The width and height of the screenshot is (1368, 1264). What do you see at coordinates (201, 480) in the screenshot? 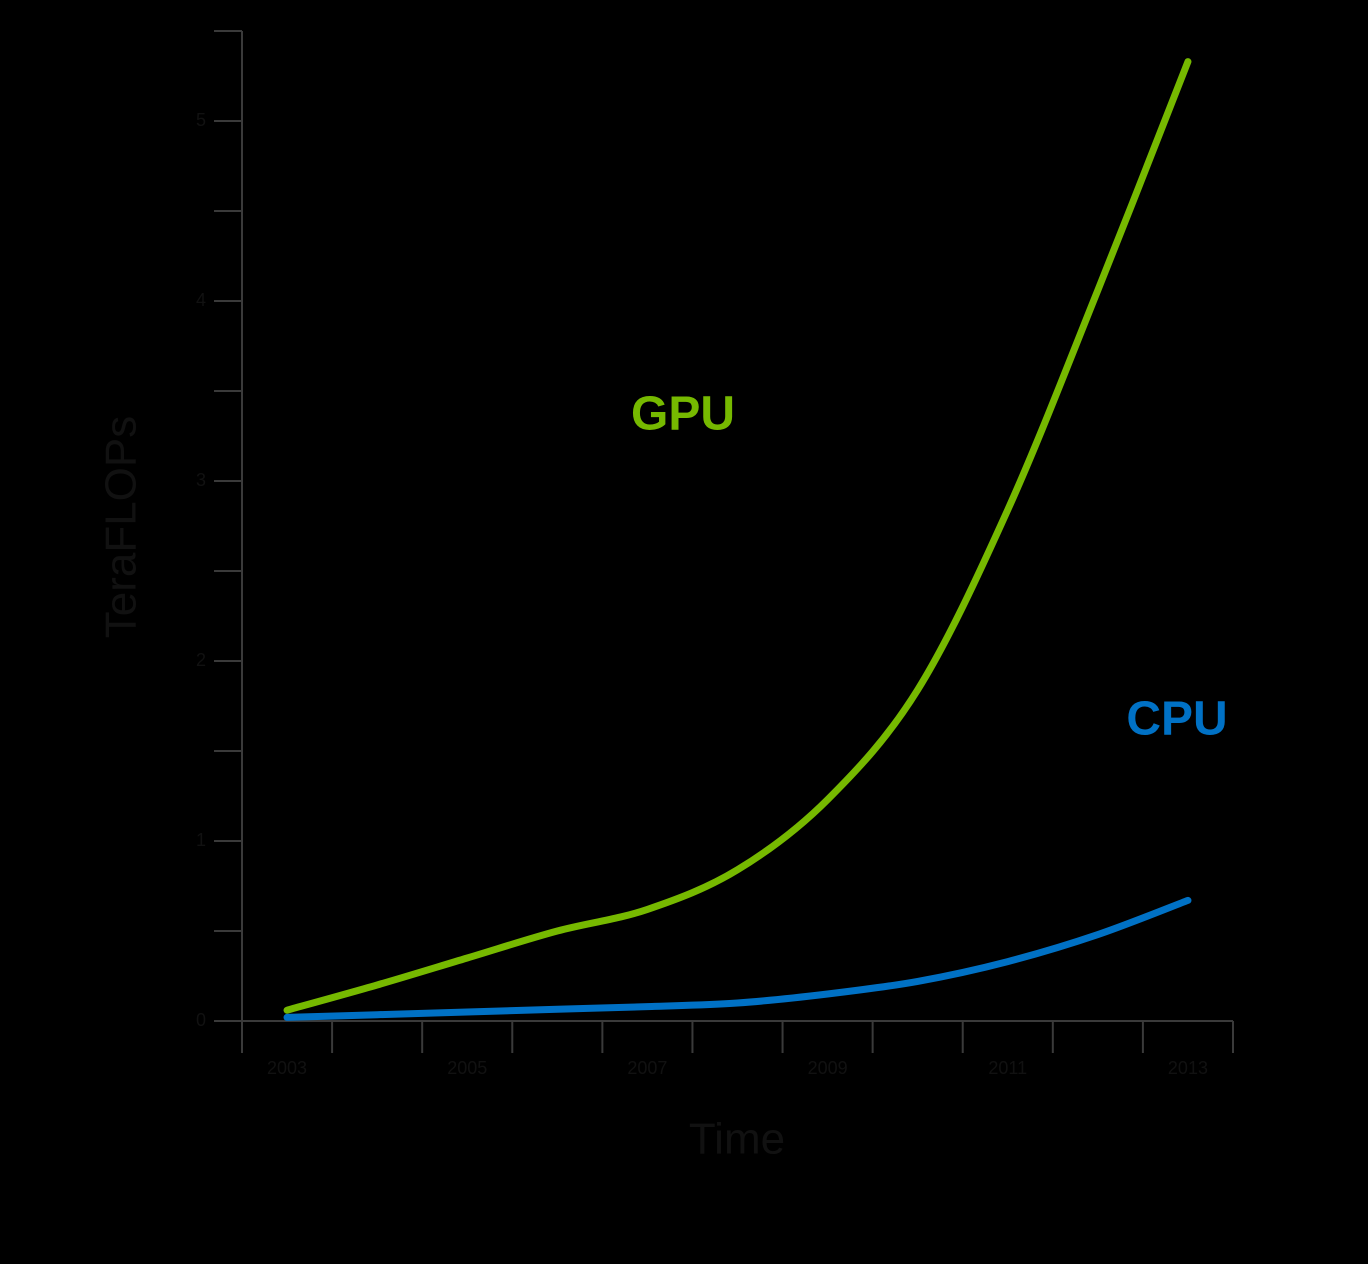
I see `y-tick-label: 3` at bounding box center [201, 480].